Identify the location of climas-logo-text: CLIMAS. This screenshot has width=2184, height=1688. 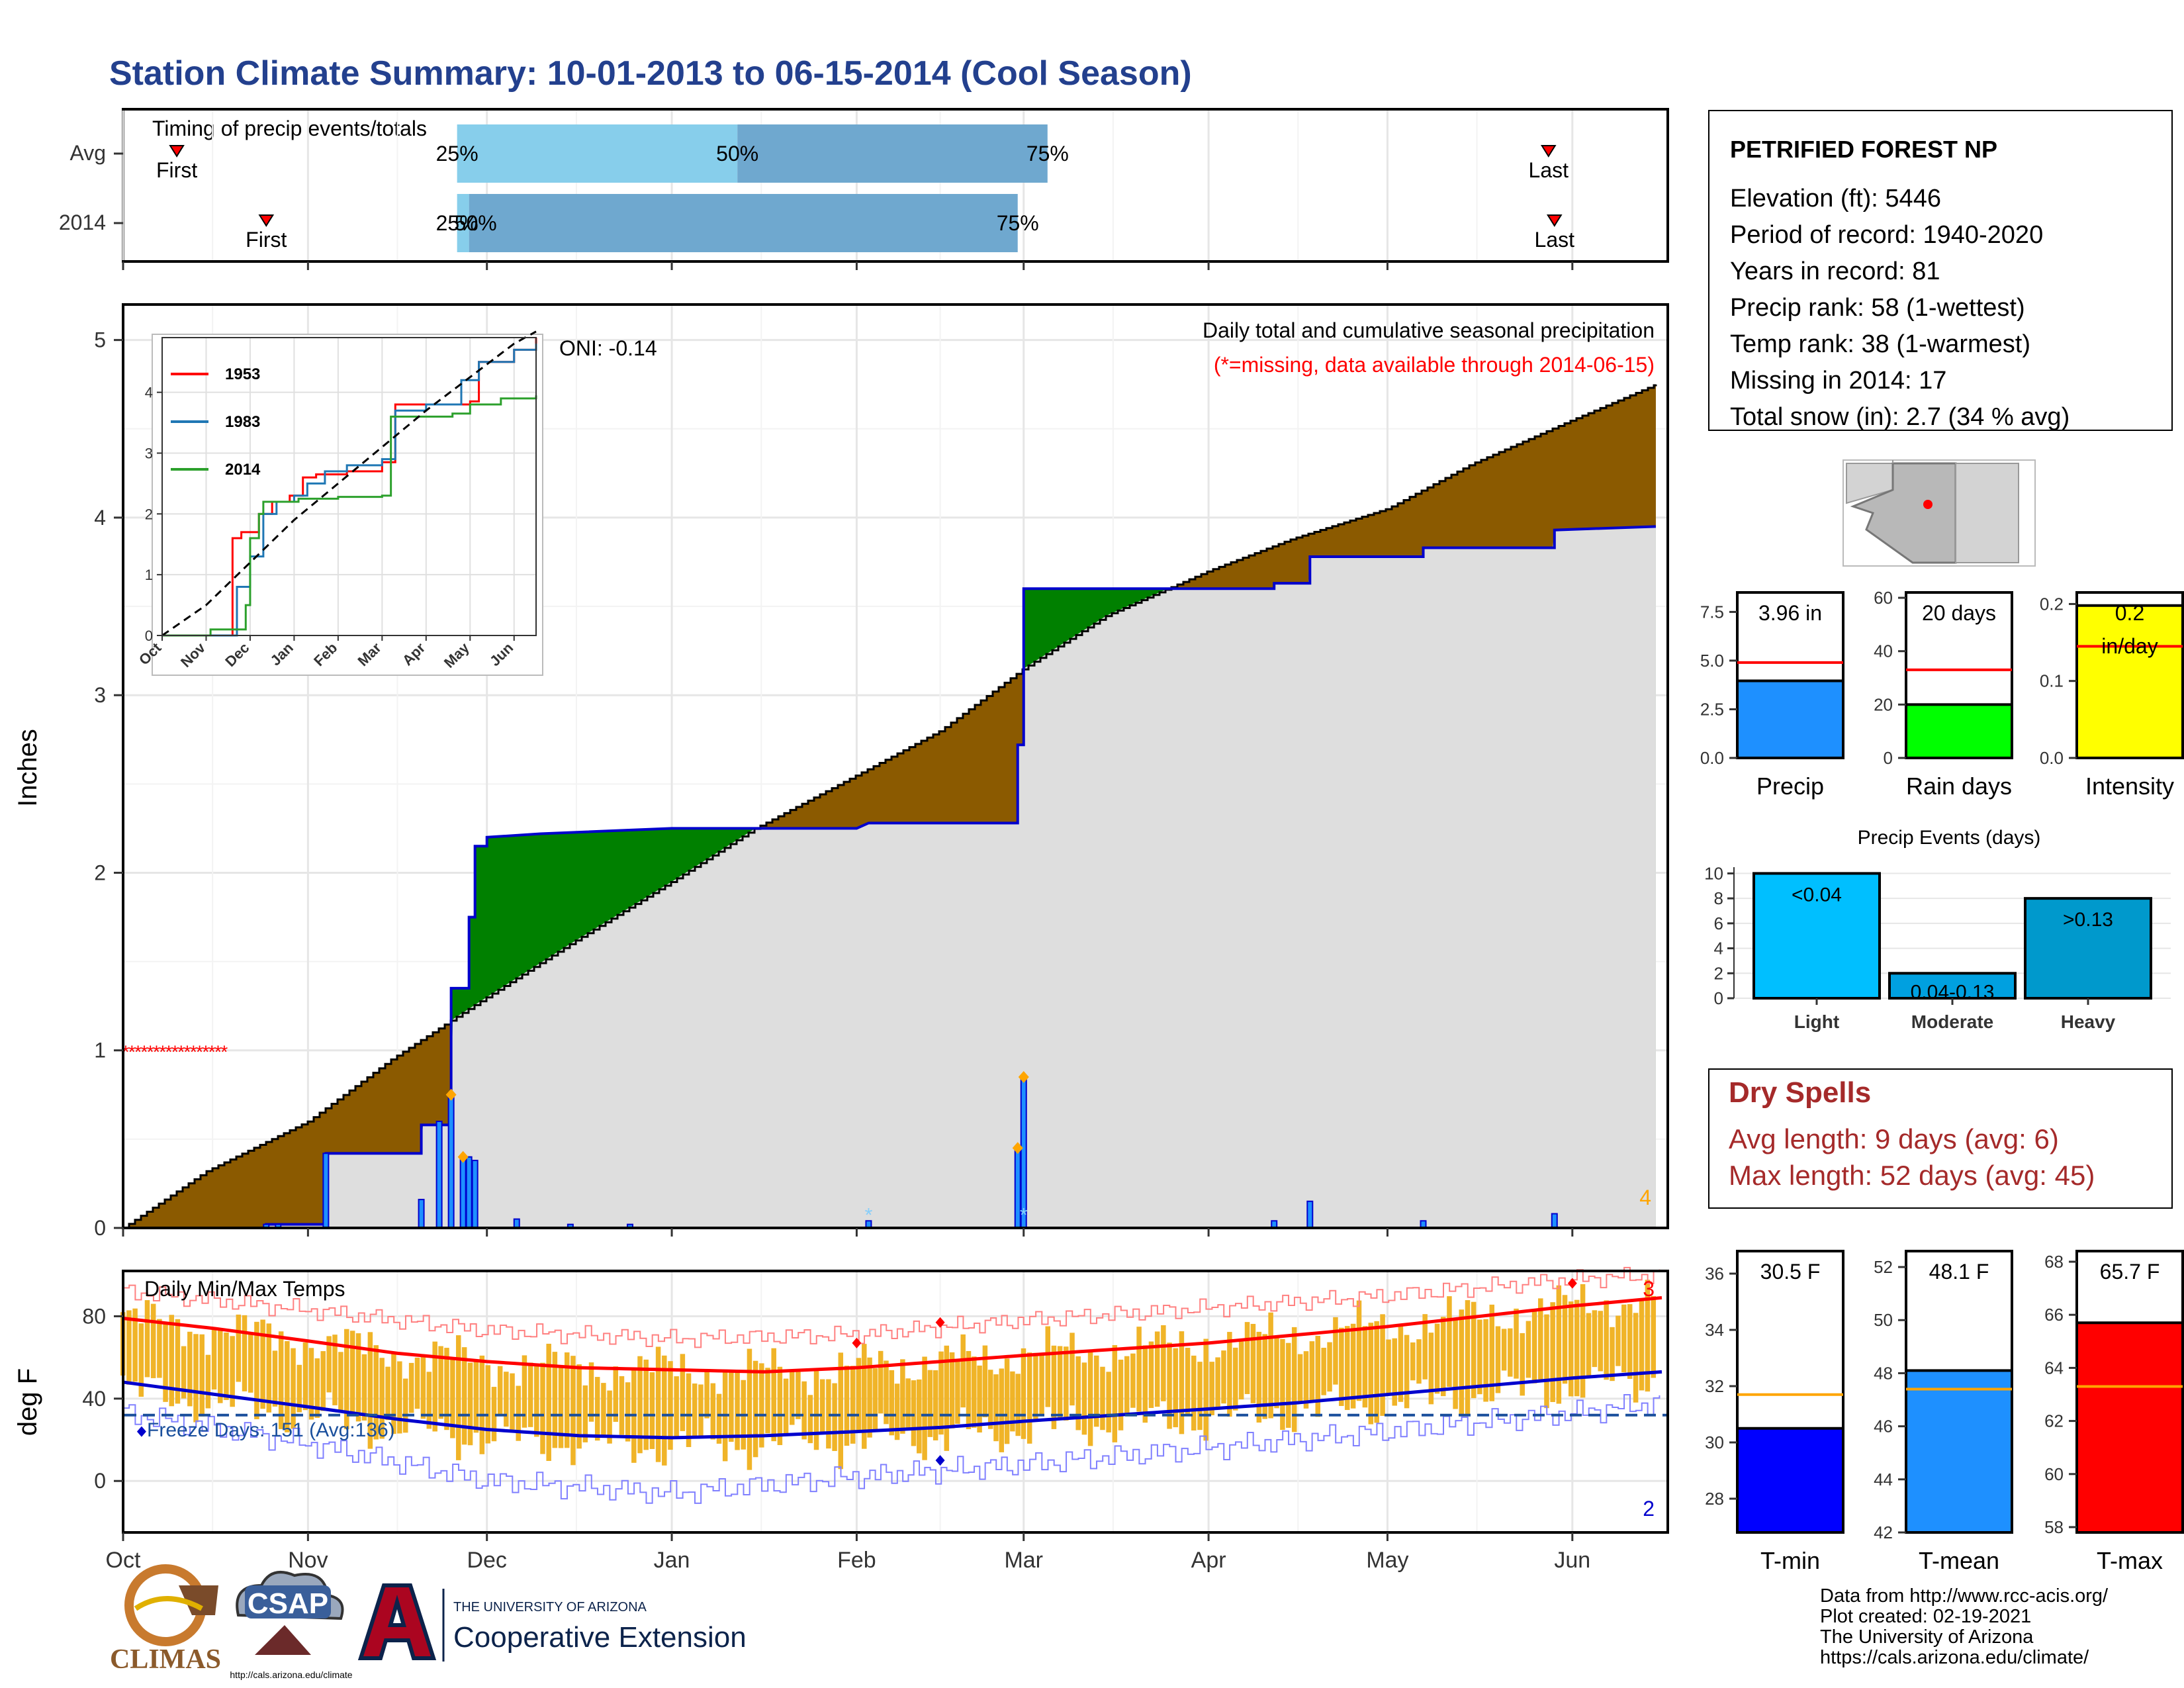
(165, 1659).